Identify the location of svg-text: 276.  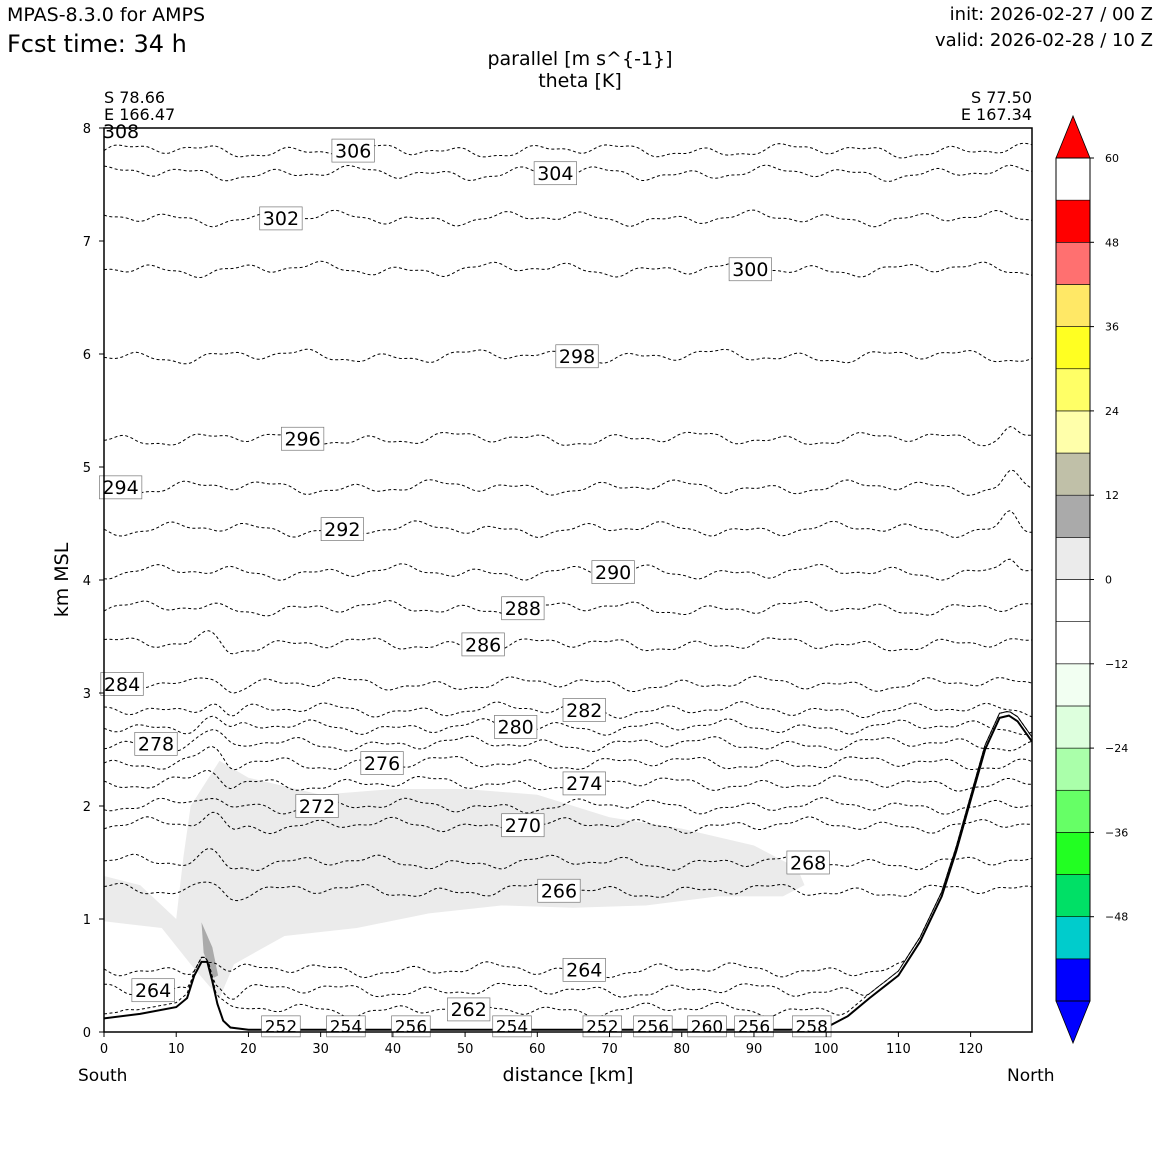
(382, 764).